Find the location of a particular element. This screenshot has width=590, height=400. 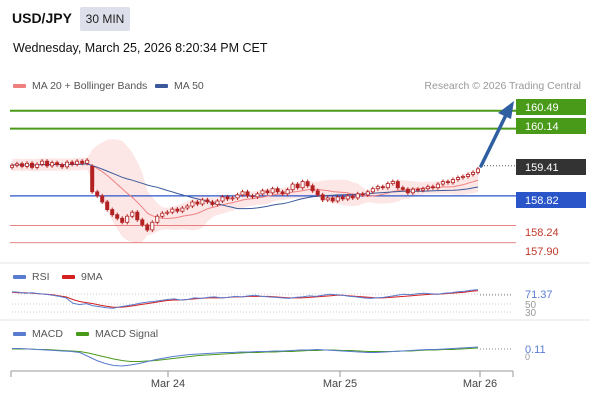

support-label: 158.82 is located at coordinates (542, 201).